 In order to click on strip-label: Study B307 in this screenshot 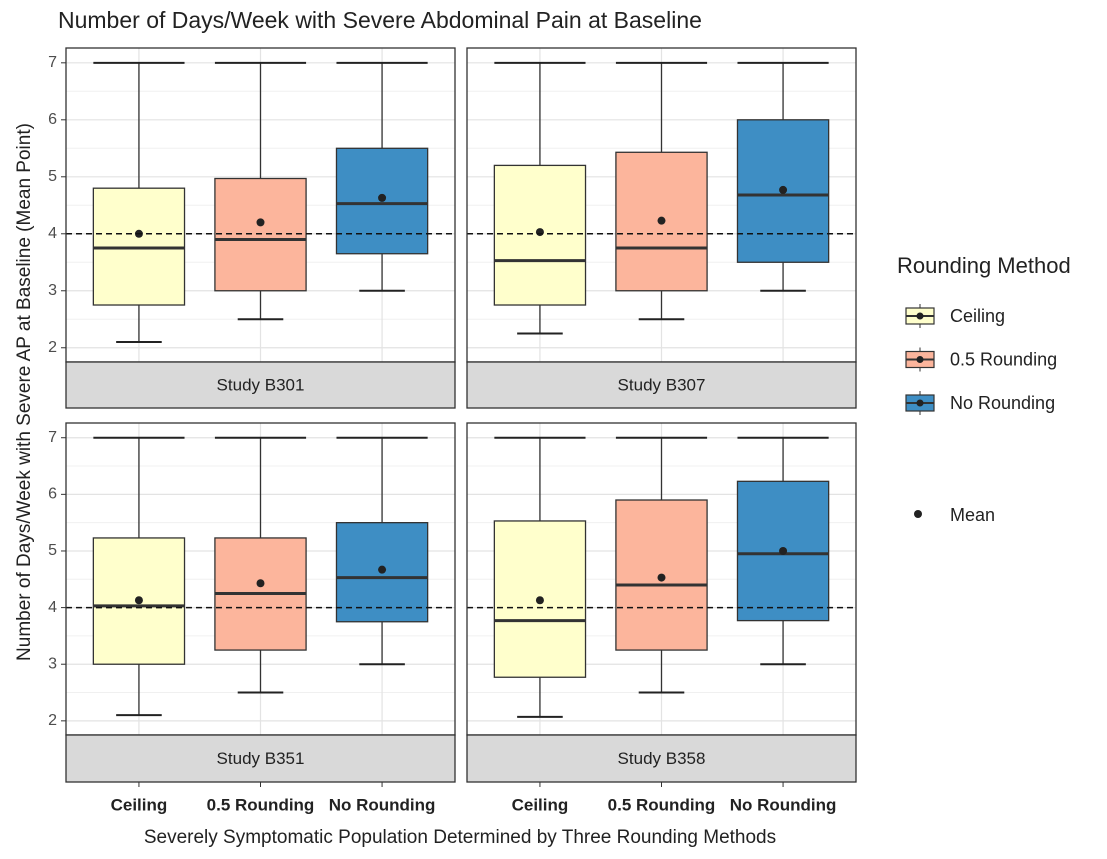, I will do `click(662, 384)`.